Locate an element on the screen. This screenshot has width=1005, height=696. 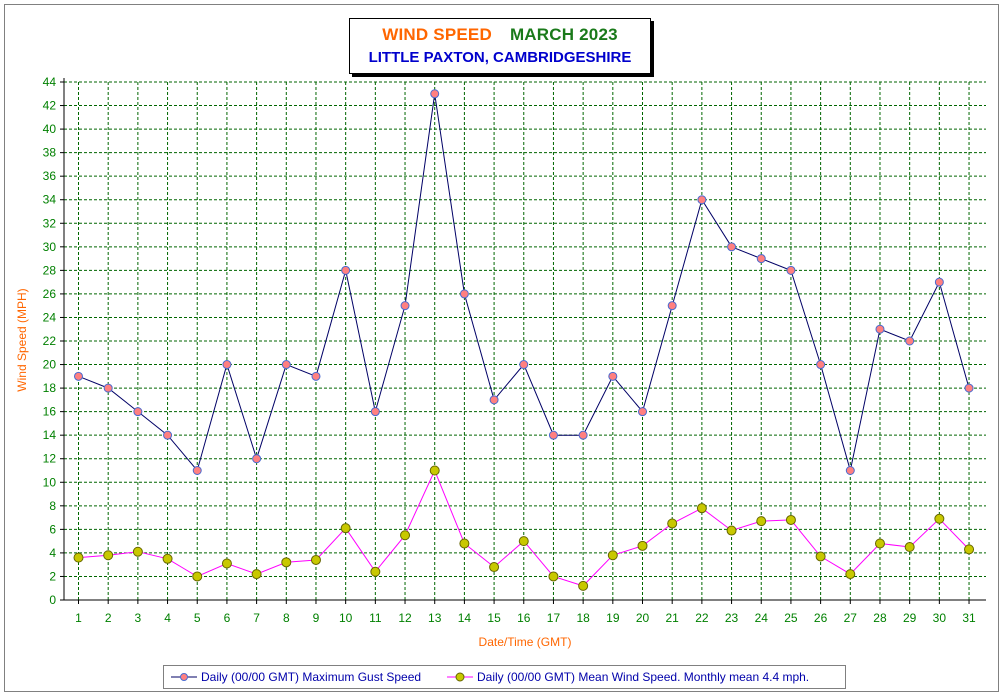
y-tick-label: 6 is located at coordinates (52, 529).